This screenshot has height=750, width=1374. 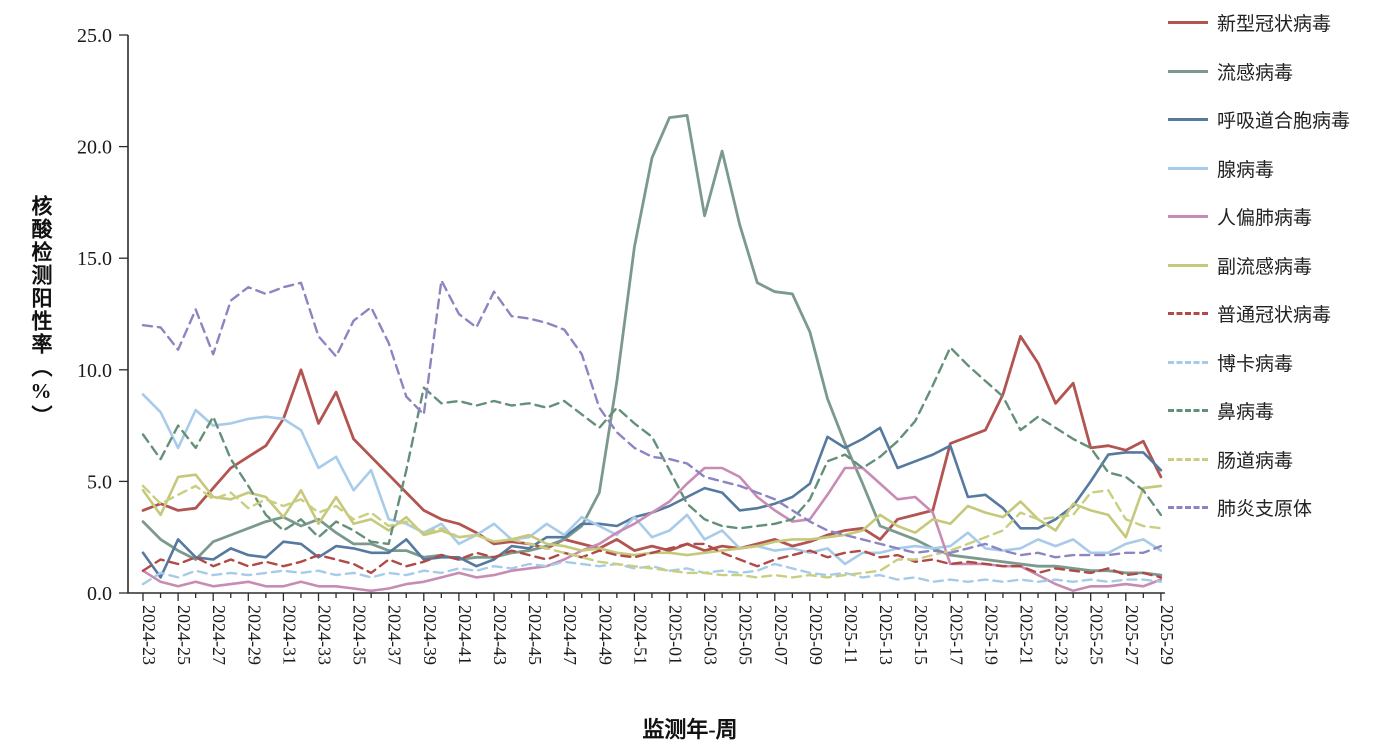 What do you see at coordinates (1265, 267) in the screenshot?
I see `legend-label: 副流感病毒` at bounding box center [1265, 267].